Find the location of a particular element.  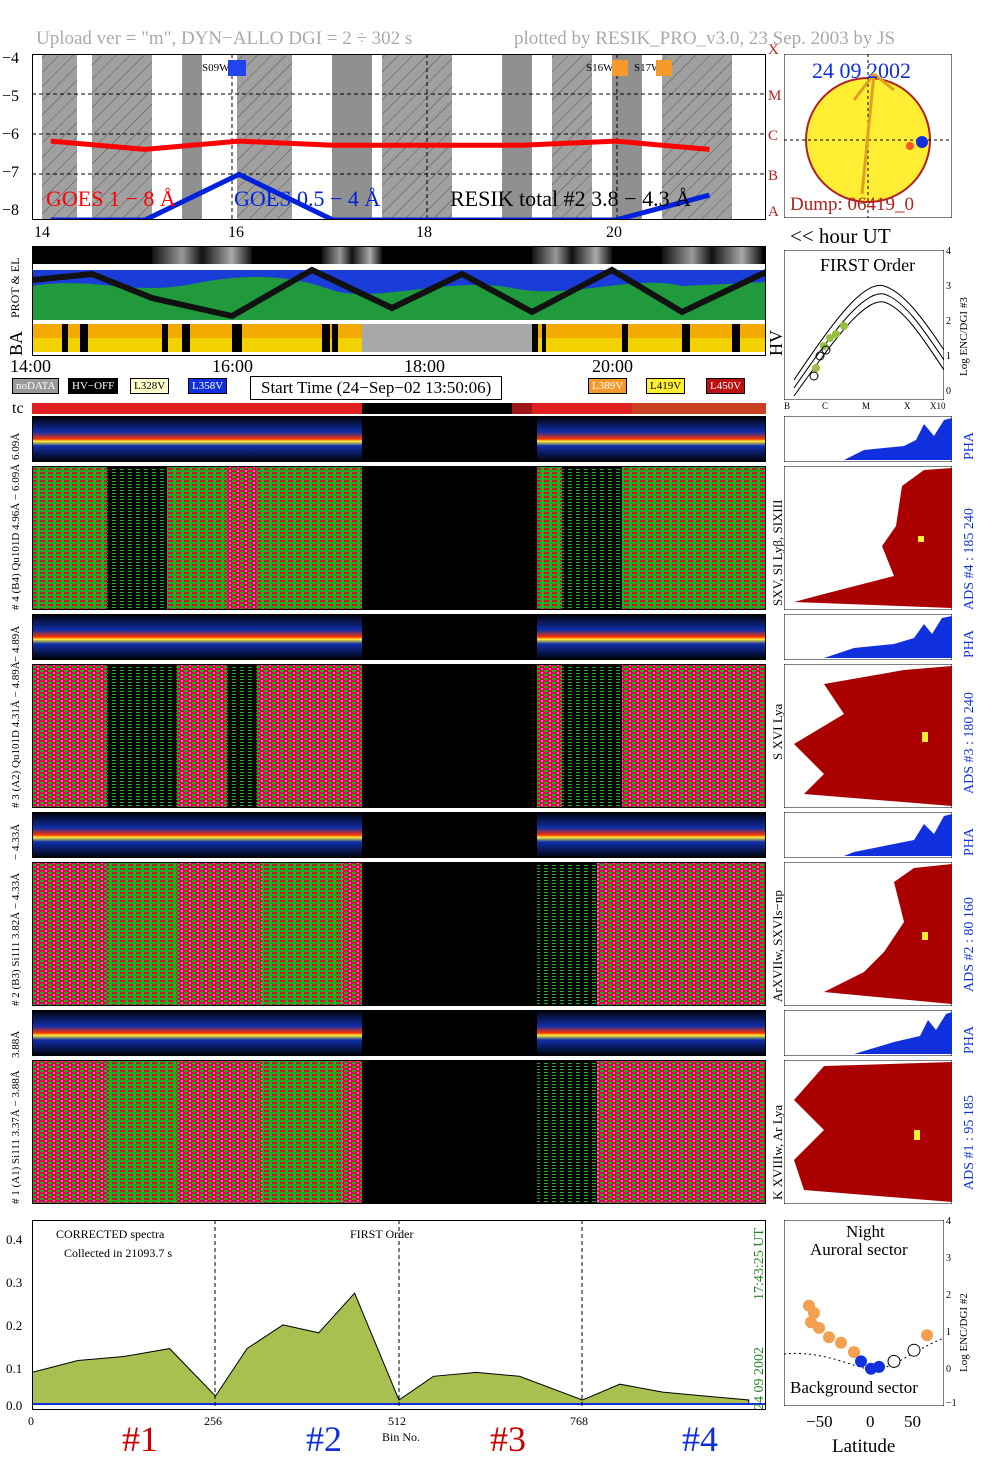

y-tick: 0.4 is located at coordinates (14, 1239).